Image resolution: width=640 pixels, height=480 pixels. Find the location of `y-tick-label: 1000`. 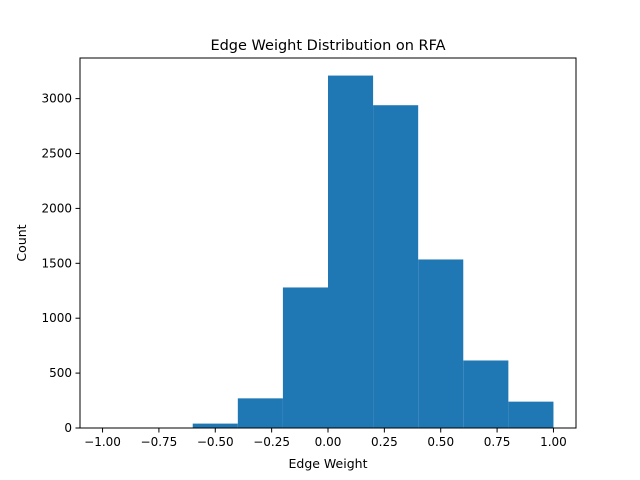

y-tick-label: 1000 is located at coordinates (56, 318).